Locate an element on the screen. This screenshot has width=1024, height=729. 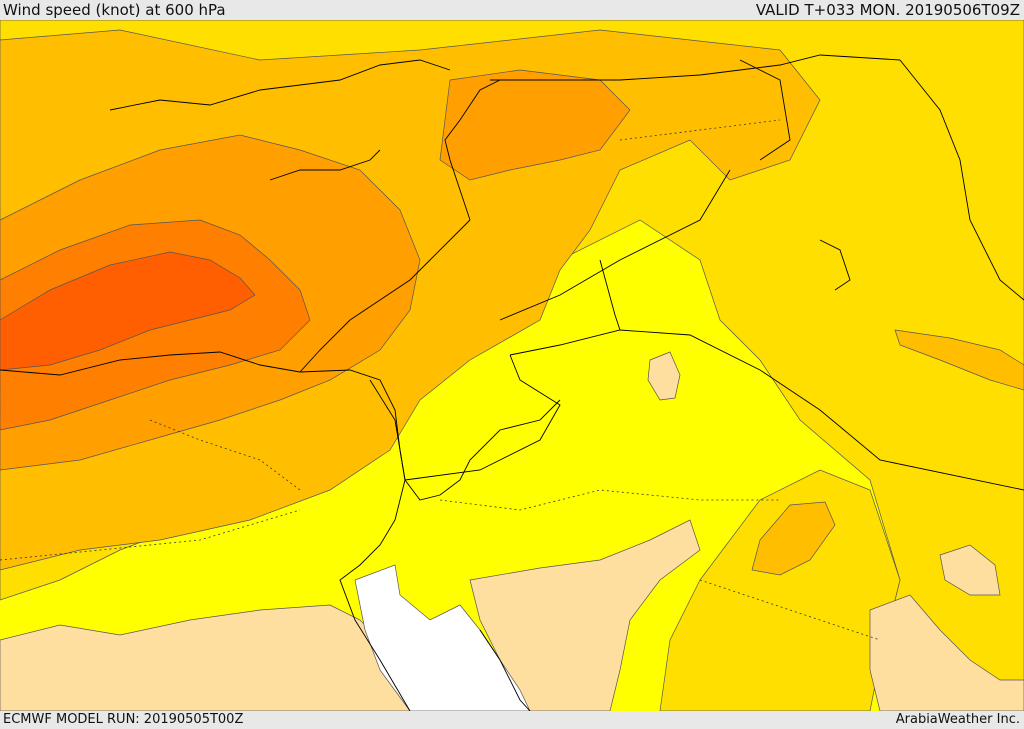
band-light-desert is located at coordinates (664, 376).